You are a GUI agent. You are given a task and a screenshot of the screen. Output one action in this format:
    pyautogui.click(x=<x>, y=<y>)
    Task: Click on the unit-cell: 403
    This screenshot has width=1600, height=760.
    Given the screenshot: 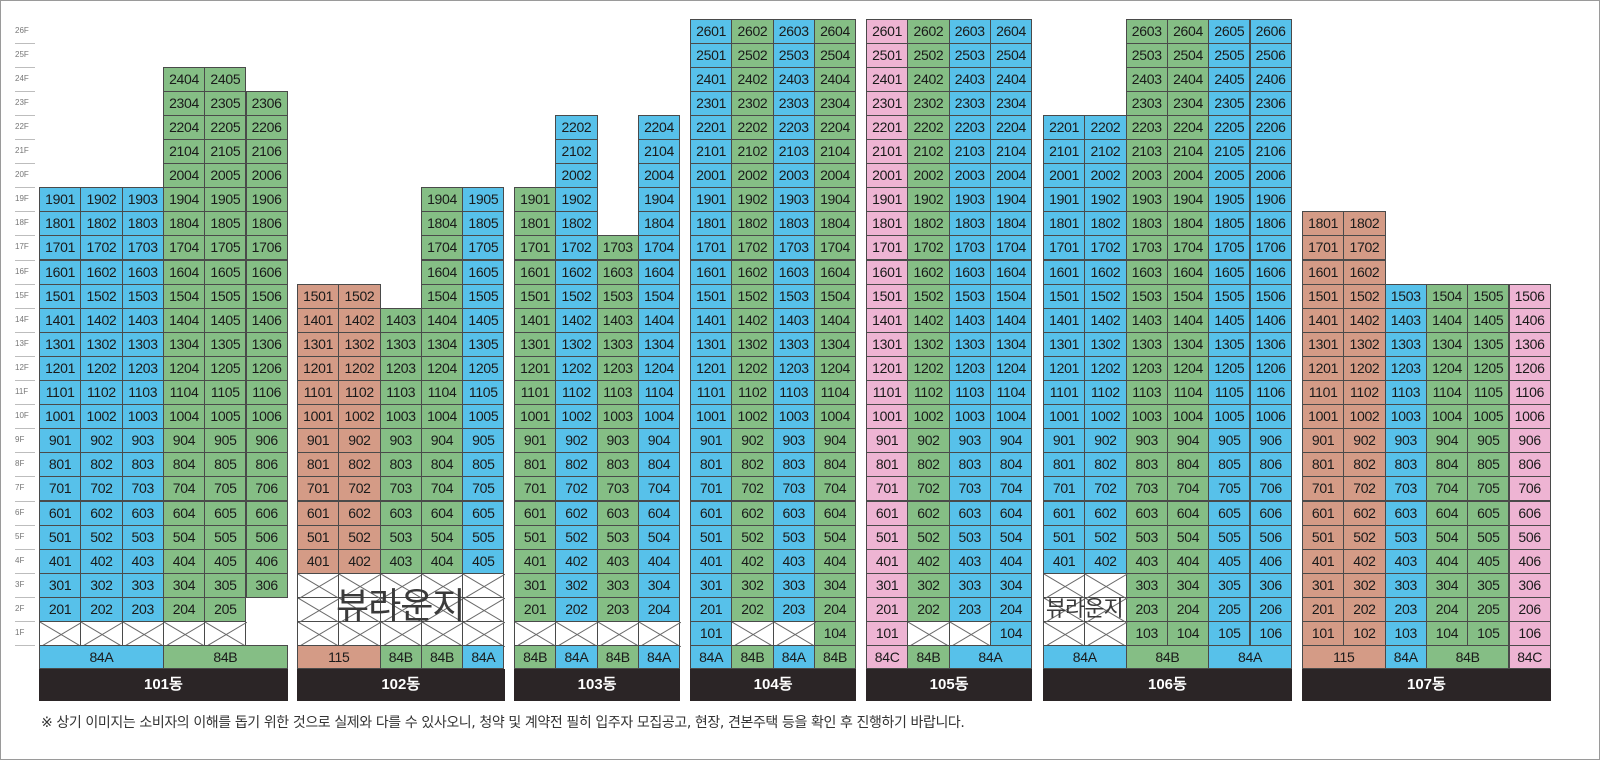 What is the action you would take?
    pyautogui.click(x=969, y=561)
    